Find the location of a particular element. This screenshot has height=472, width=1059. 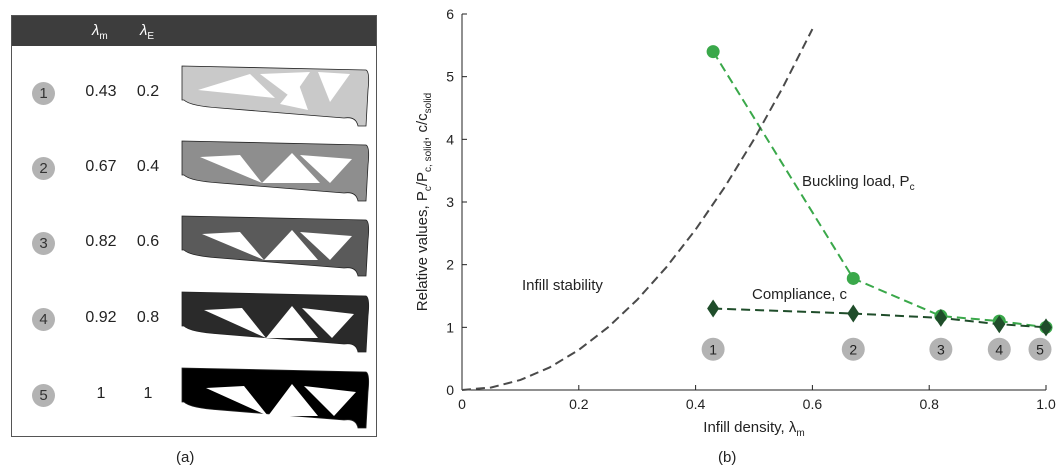

lambda-m-value: 0.92 is located at coordinates (101, 317).